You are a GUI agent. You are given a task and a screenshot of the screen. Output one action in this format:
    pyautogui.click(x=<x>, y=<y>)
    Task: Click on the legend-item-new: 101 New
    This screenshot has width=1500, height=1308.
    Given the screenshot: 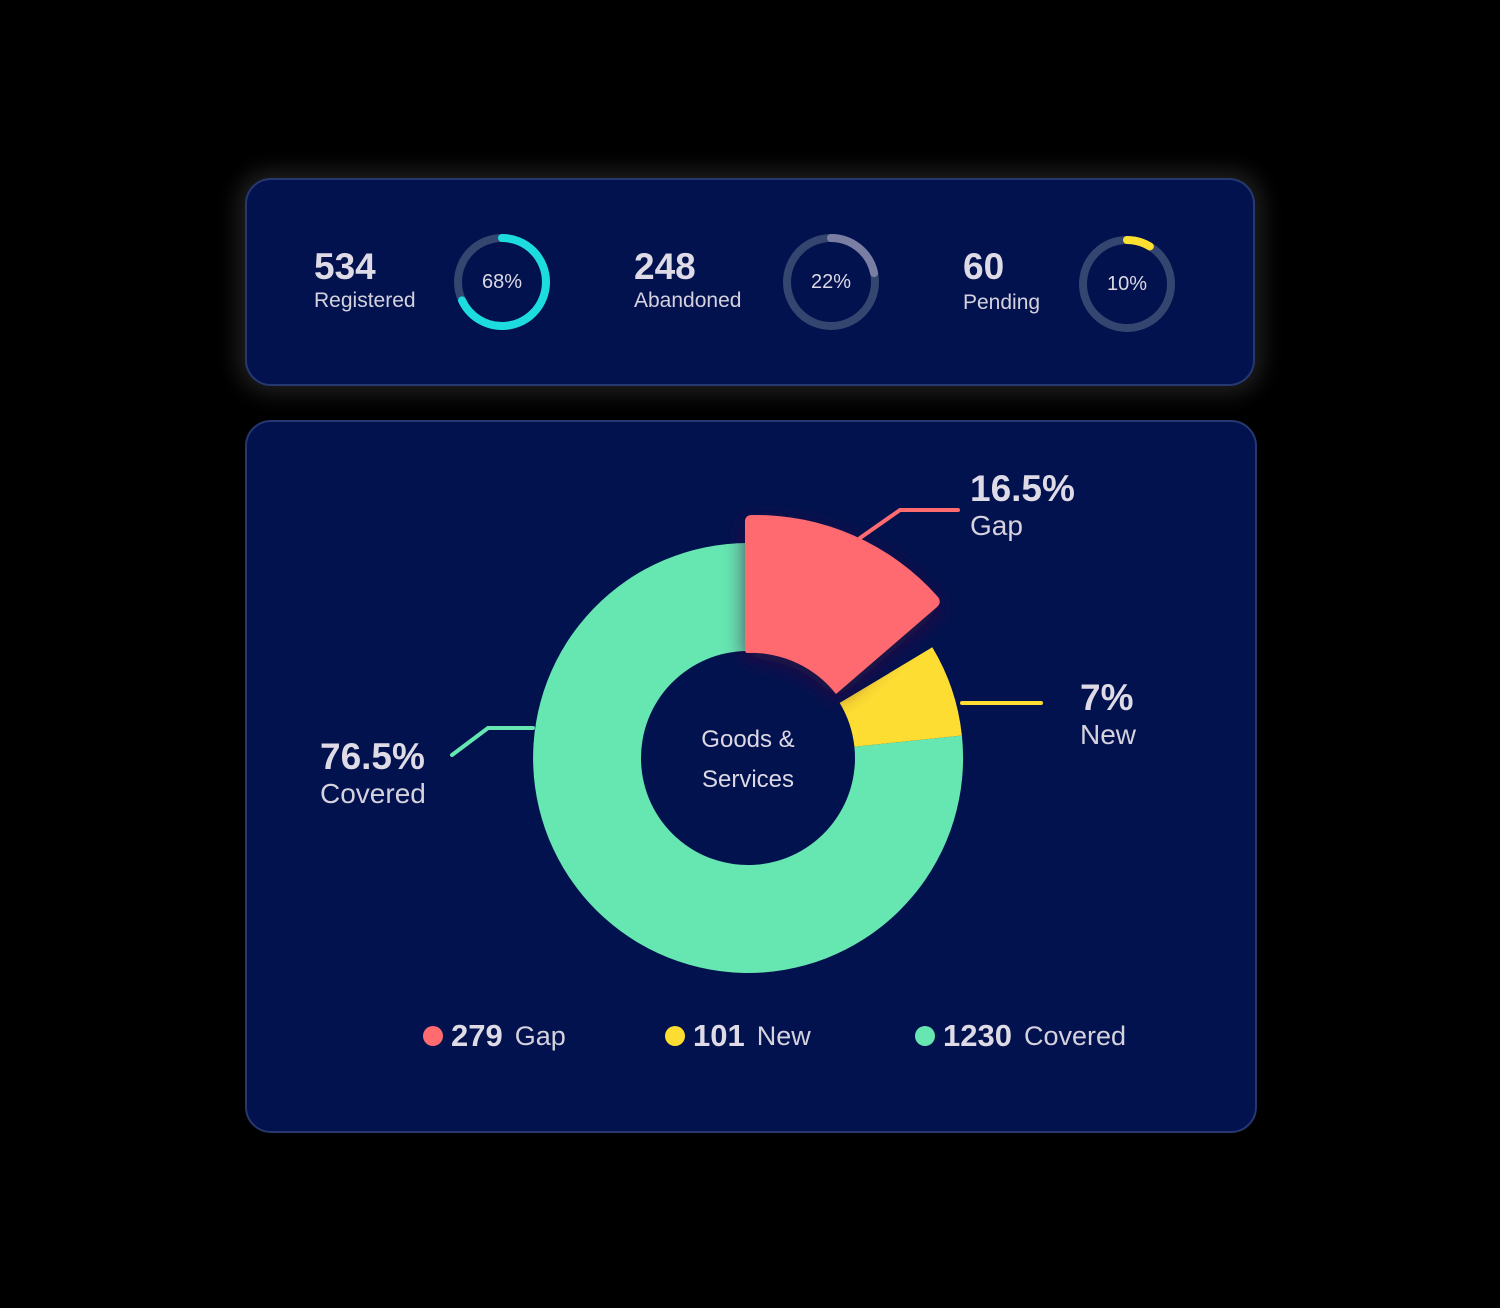 What is the action you would take?
    pyautogui.click(x=738, y=1036)
    